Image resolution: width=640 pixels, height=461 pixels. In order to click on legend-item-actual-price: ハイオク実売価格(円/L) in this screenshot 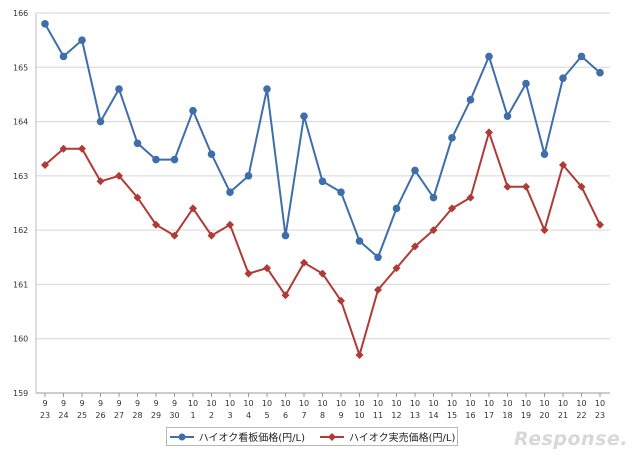, I will do `click(387, 436)`.